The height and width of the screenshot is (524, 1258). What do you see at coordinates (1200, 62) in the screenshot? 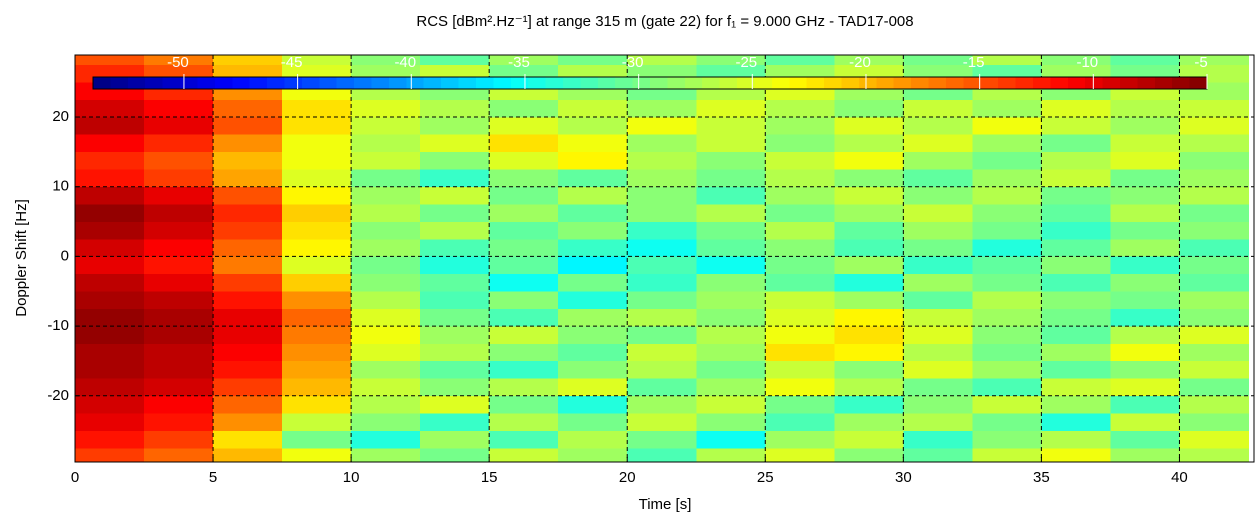
I see `colorbar-tick-label: -5` at bounding box center [1200, 62].